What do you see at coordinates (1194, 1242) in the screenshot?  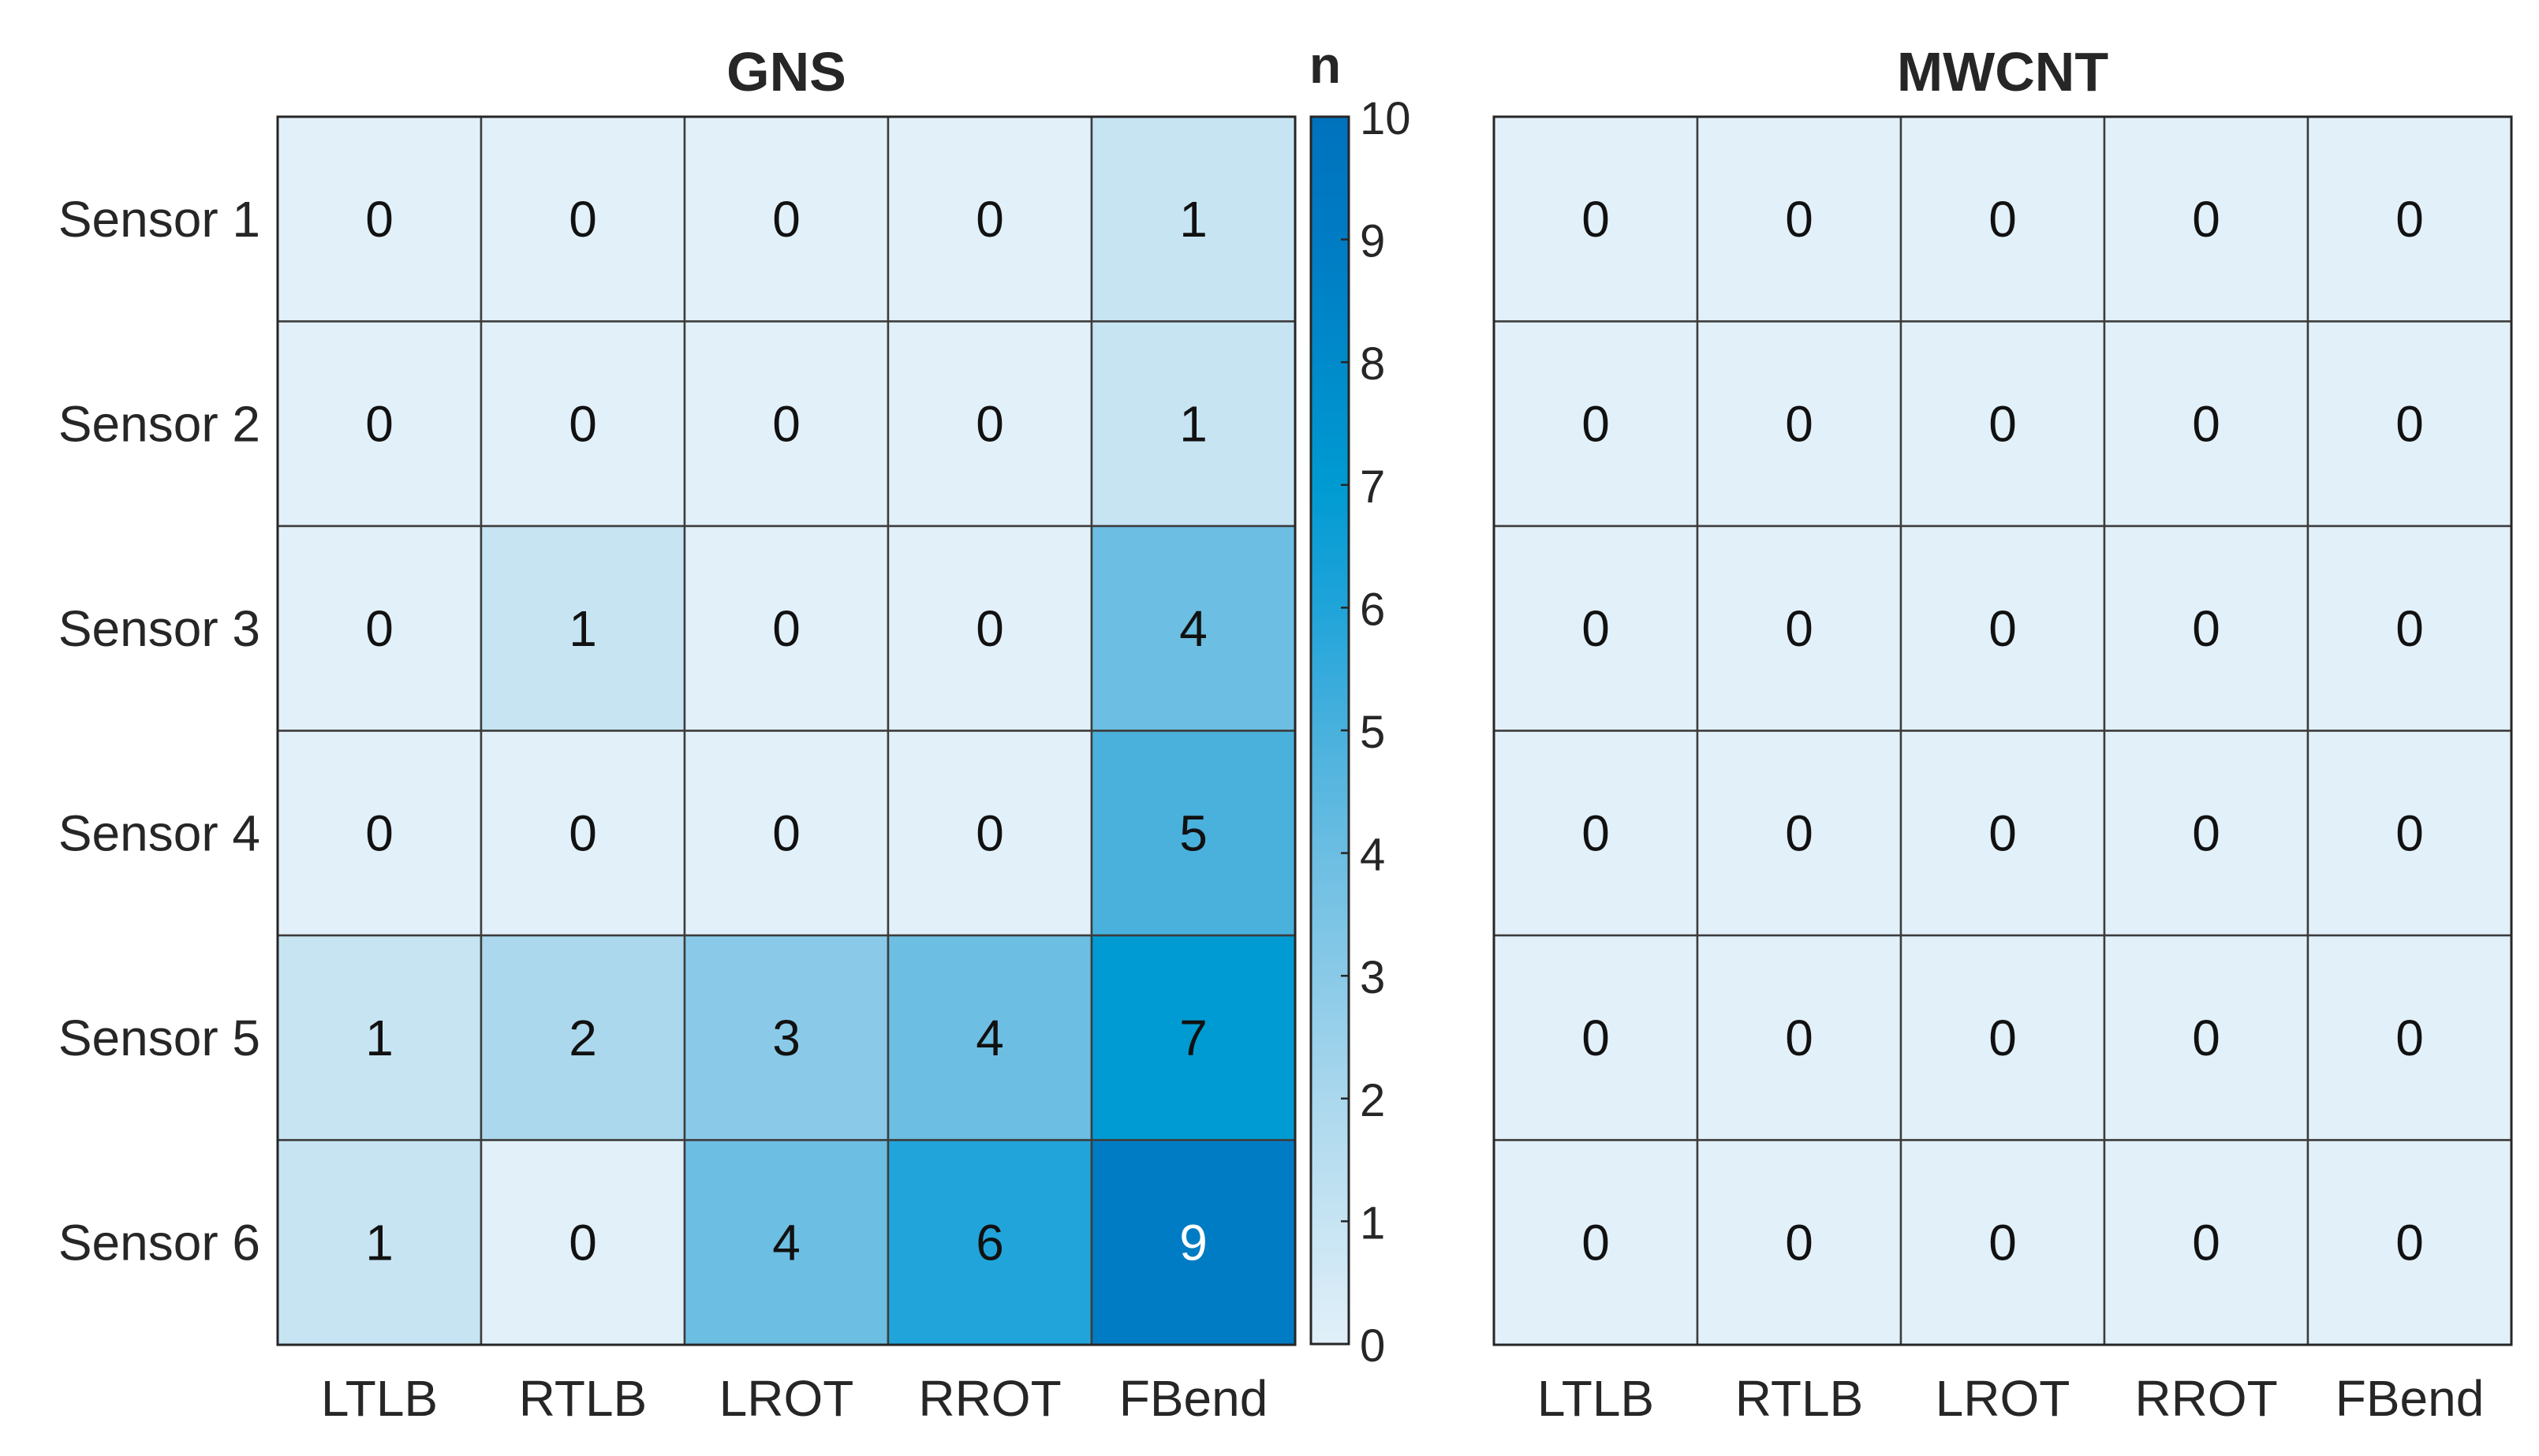 I see `cell-value-label: 9` at bounding box center [1194, 1242].